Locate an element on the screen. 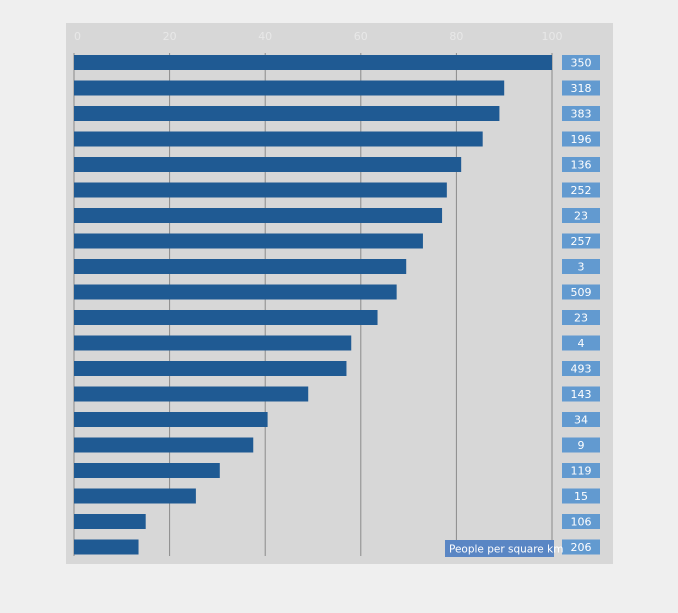 The image size is (678, 613). value-label: 119 is located at coordinates (581, 471).